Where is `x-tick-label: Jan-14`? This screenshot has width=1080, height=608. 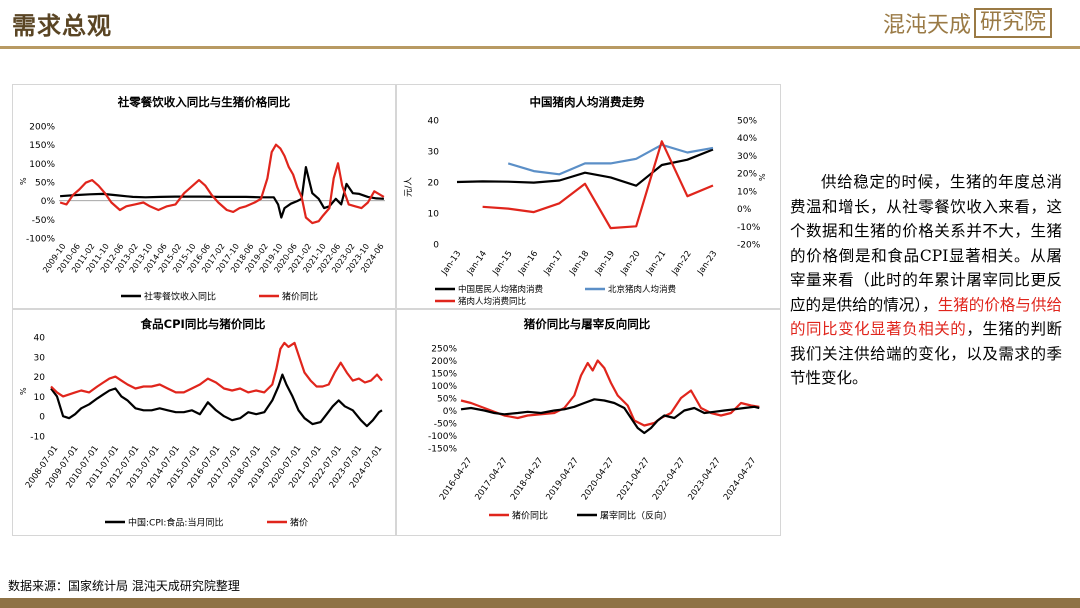 x-tick-label: Jan-14 is located at coordinates (477, 263).